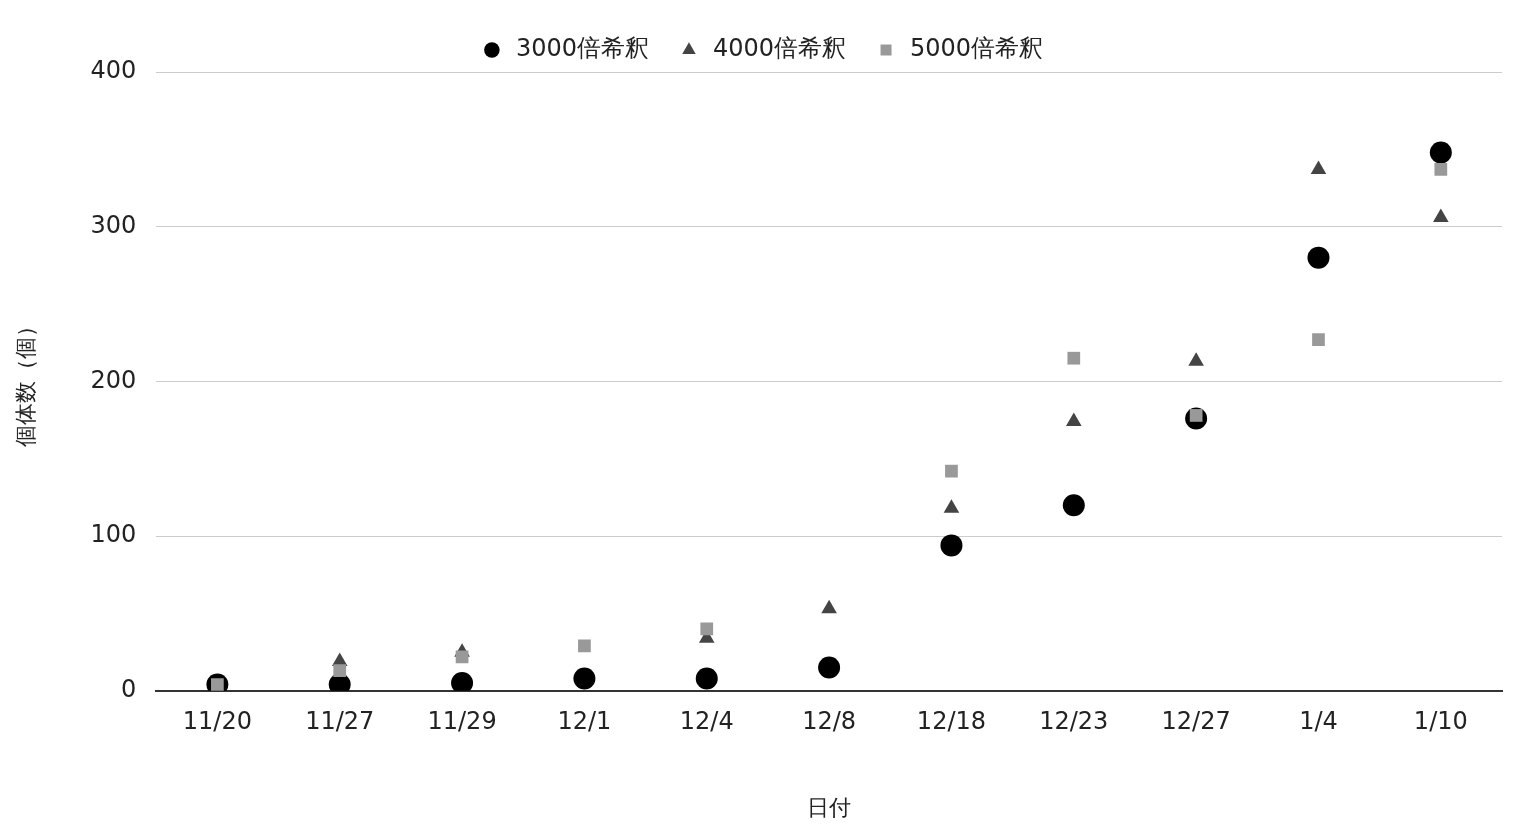 The image size is (1513, 831). Describe the element at coordinates (951, 721) in the screenshot. I see `x-tick-label: 12/18` at that location.